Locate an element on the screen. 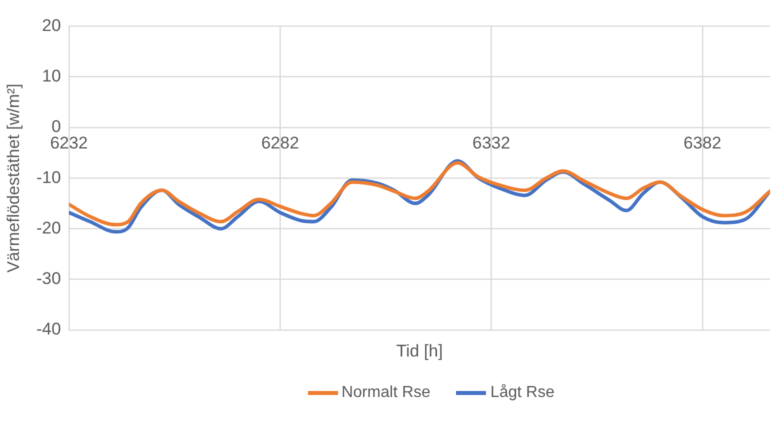  x-tick-label: 6282 is located at coordinates (280, 142).